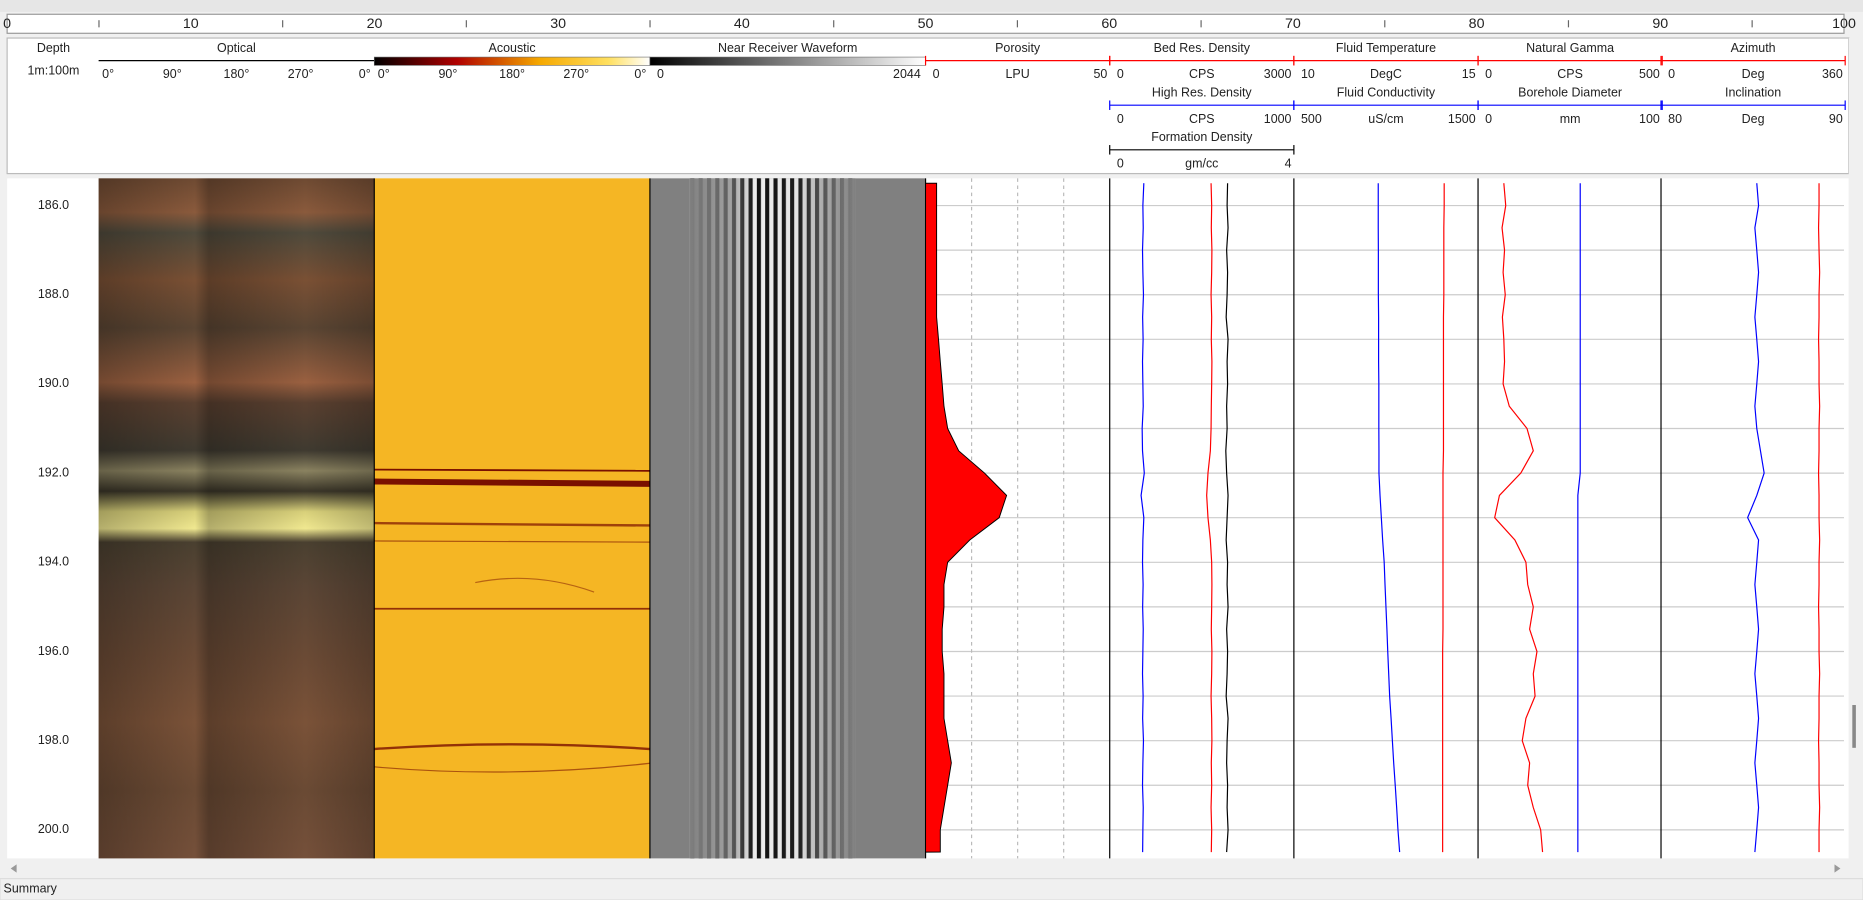 The image size is (1863, 900). I want to click on curve-name: Fluid Temperature, so click(1386, 48).